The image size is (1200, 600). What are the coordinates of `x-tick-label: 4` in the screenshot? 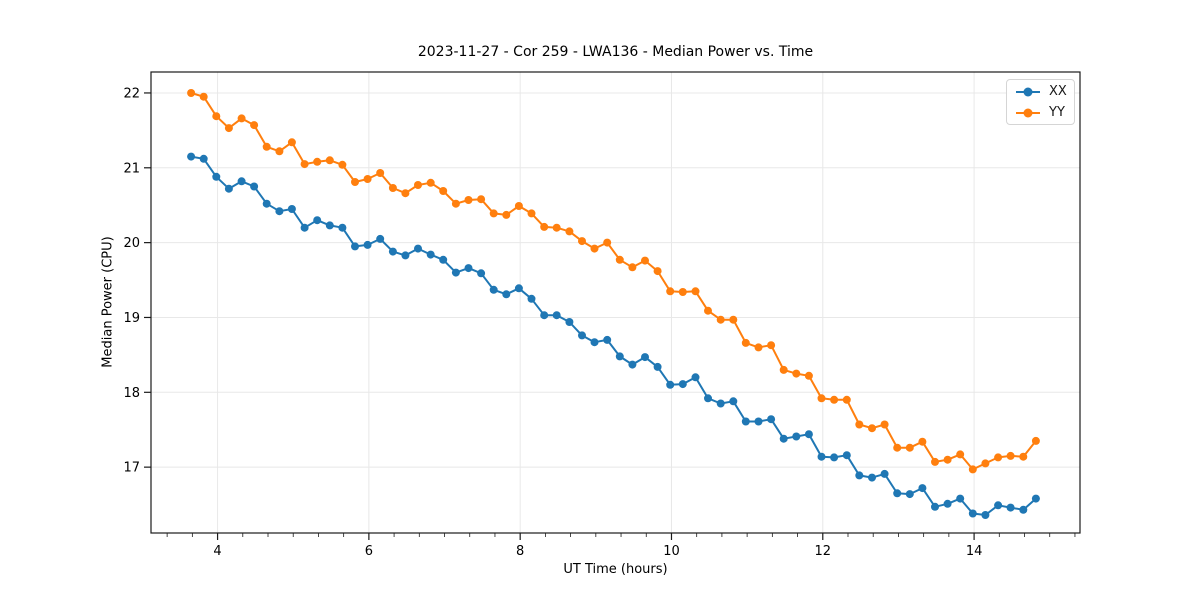 It's located at (217, 551).